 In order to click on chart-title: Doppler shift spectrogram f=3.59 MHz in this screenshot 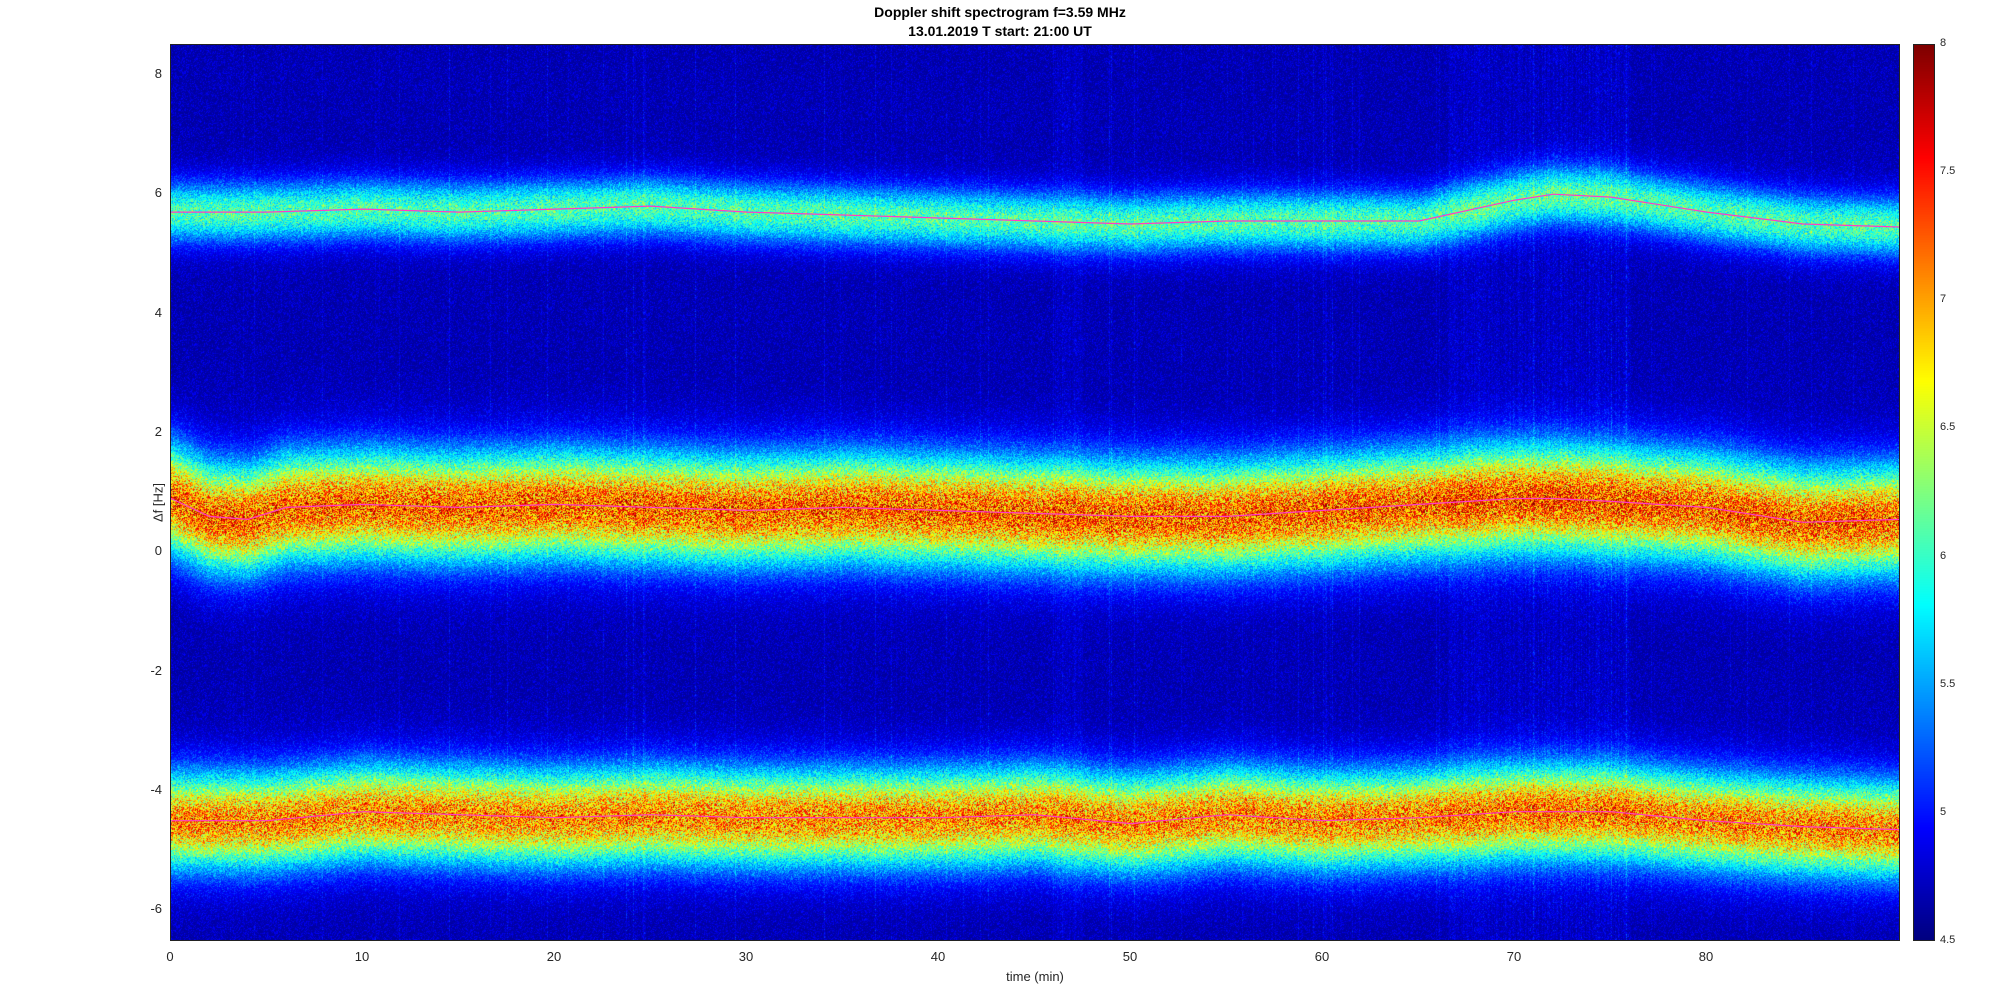, I will do `click(1000, 12)`.